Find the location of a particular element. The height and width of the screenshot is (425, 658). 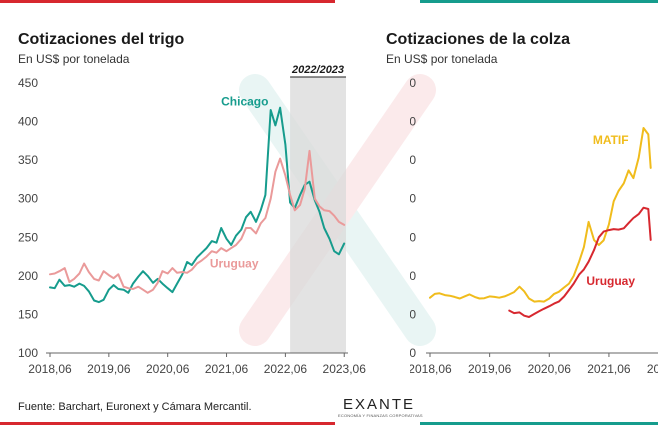

y-tick-label: 950 is located at coordinates (406, 160).